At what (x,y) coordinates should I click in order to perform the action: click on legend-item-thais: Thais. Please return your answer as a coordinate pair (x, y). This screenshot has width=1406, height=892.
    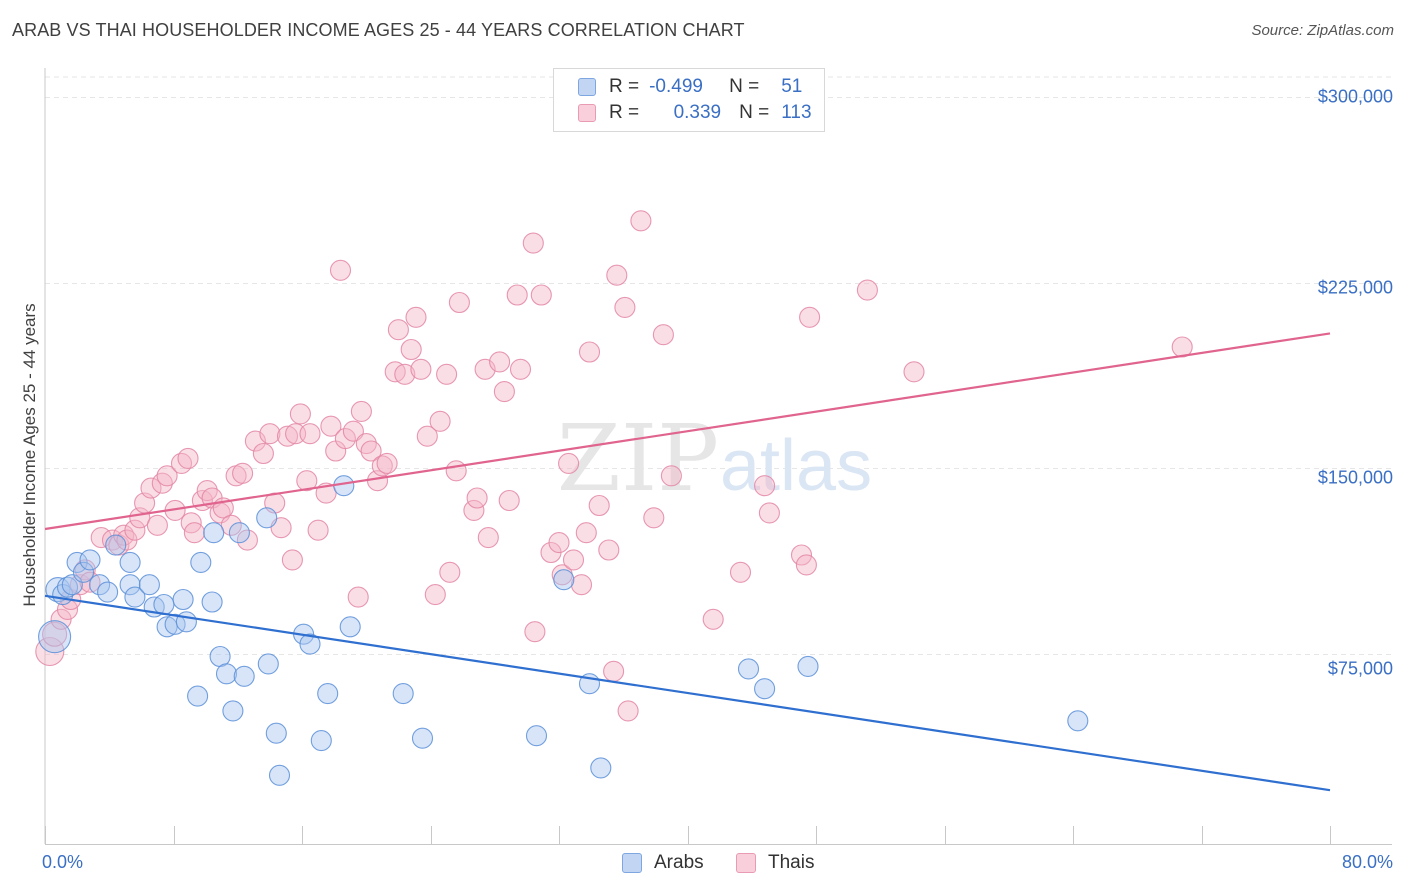
    Looking at the image, I should click on (775, 863).